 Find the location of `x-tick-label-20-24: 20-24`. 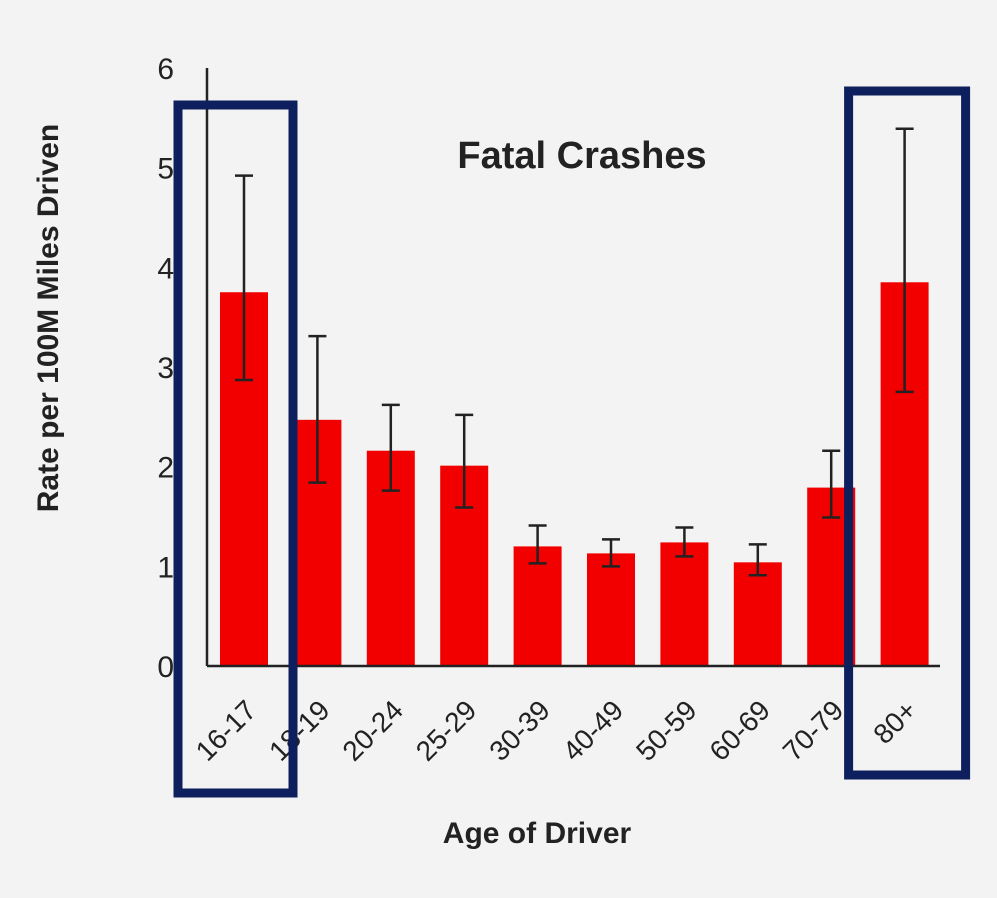

x-tick-label-20-24: 20-24 is located at coordinates (372, 730).